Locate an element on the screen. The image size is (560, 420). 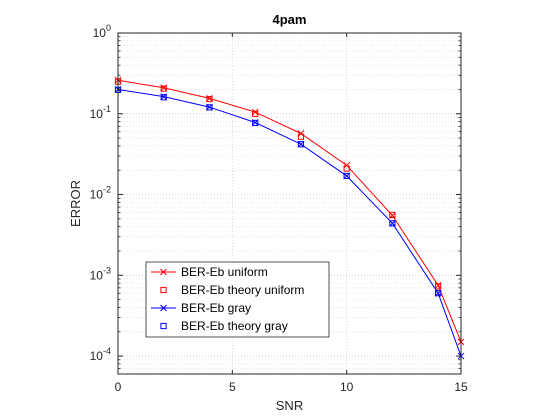
legend-item: BER-Eb gray is located at coordinates (201, 308).